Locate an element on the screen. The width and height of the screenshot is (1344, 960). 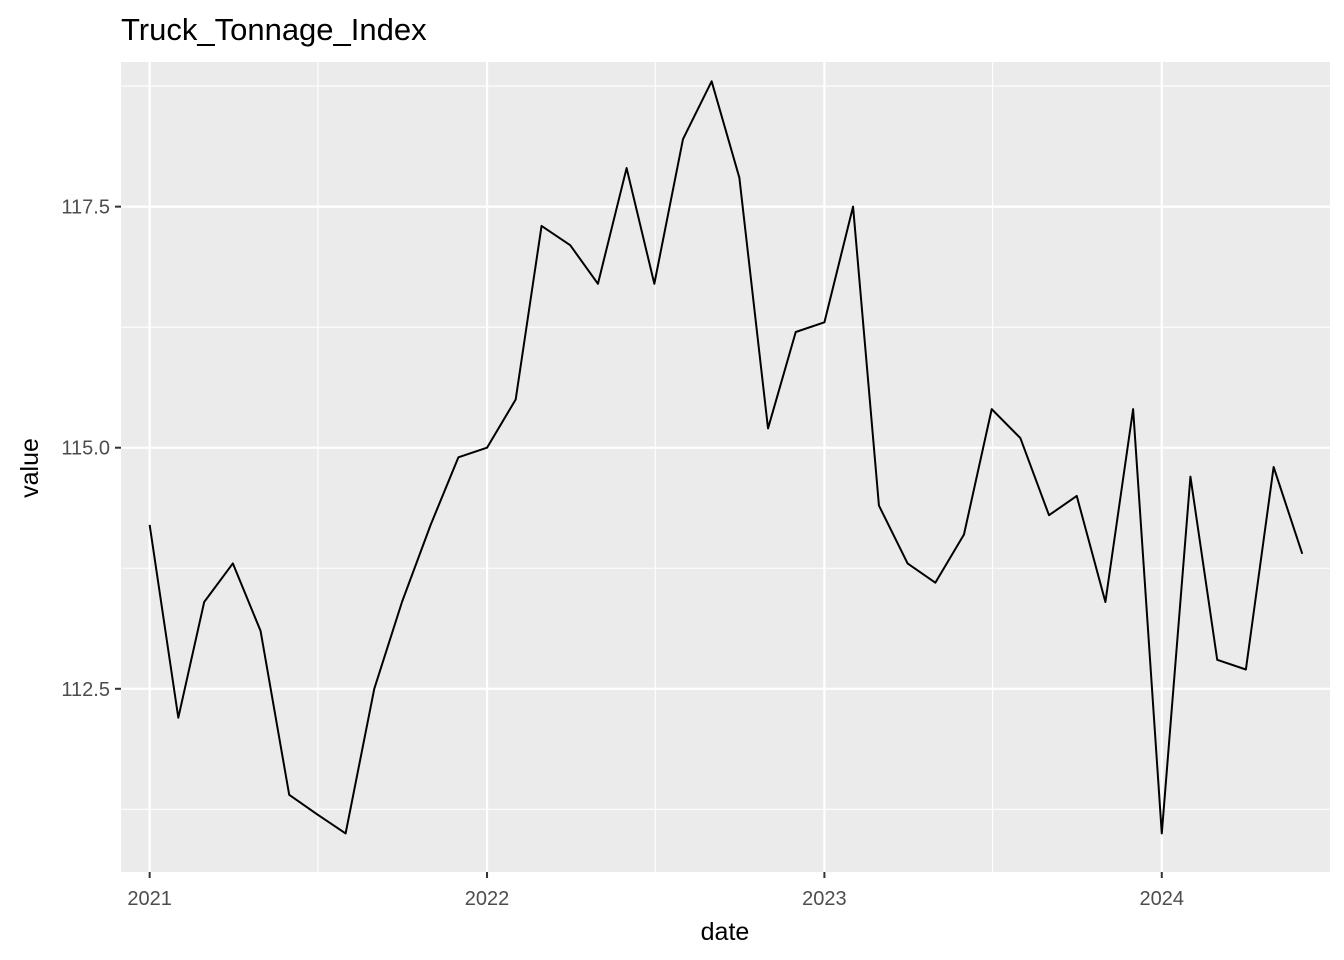
x-tick-label: 2023 is located at coordinates (824, 899).